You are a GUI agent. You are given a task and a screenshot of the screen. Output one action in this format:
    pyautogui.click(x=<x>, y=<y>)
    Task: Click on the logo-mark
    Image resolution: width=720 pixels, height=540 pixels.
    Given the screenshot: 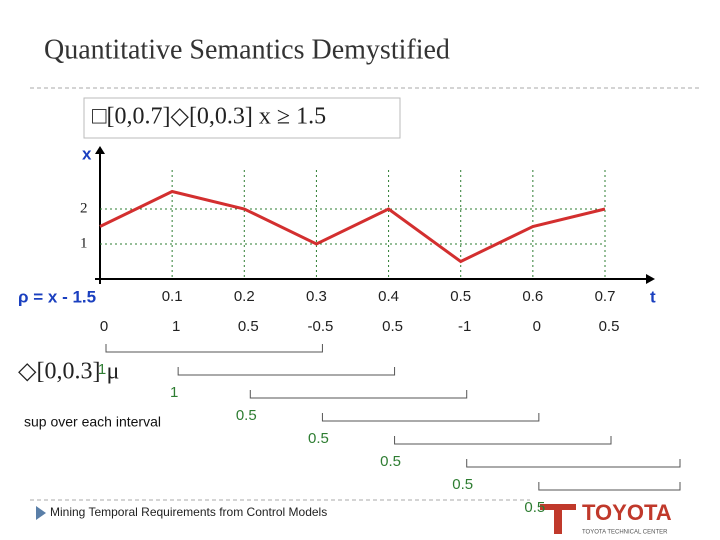 What is the action you would take?
    pyautogui.click(x=558, y=519)
    